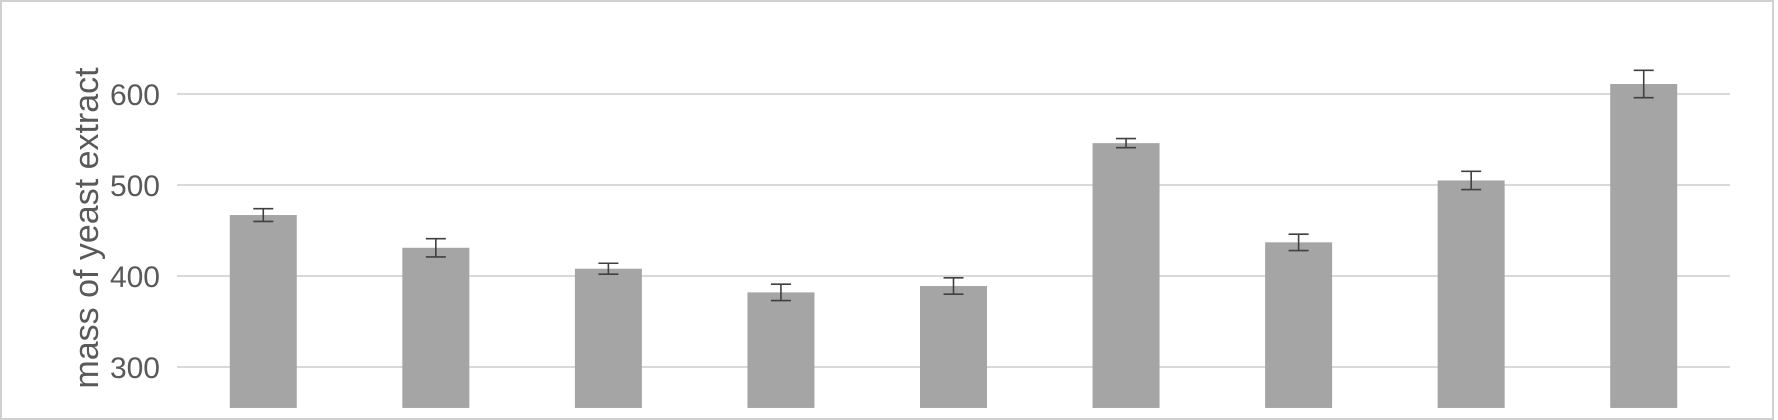 Image resolution: width=1778 pixels, height=420 pixels. What do you see at coordinates (87, 228) in the screenshot?
I see `y-axis-label: mass of yeast extract` at bounding box center [87, 228].